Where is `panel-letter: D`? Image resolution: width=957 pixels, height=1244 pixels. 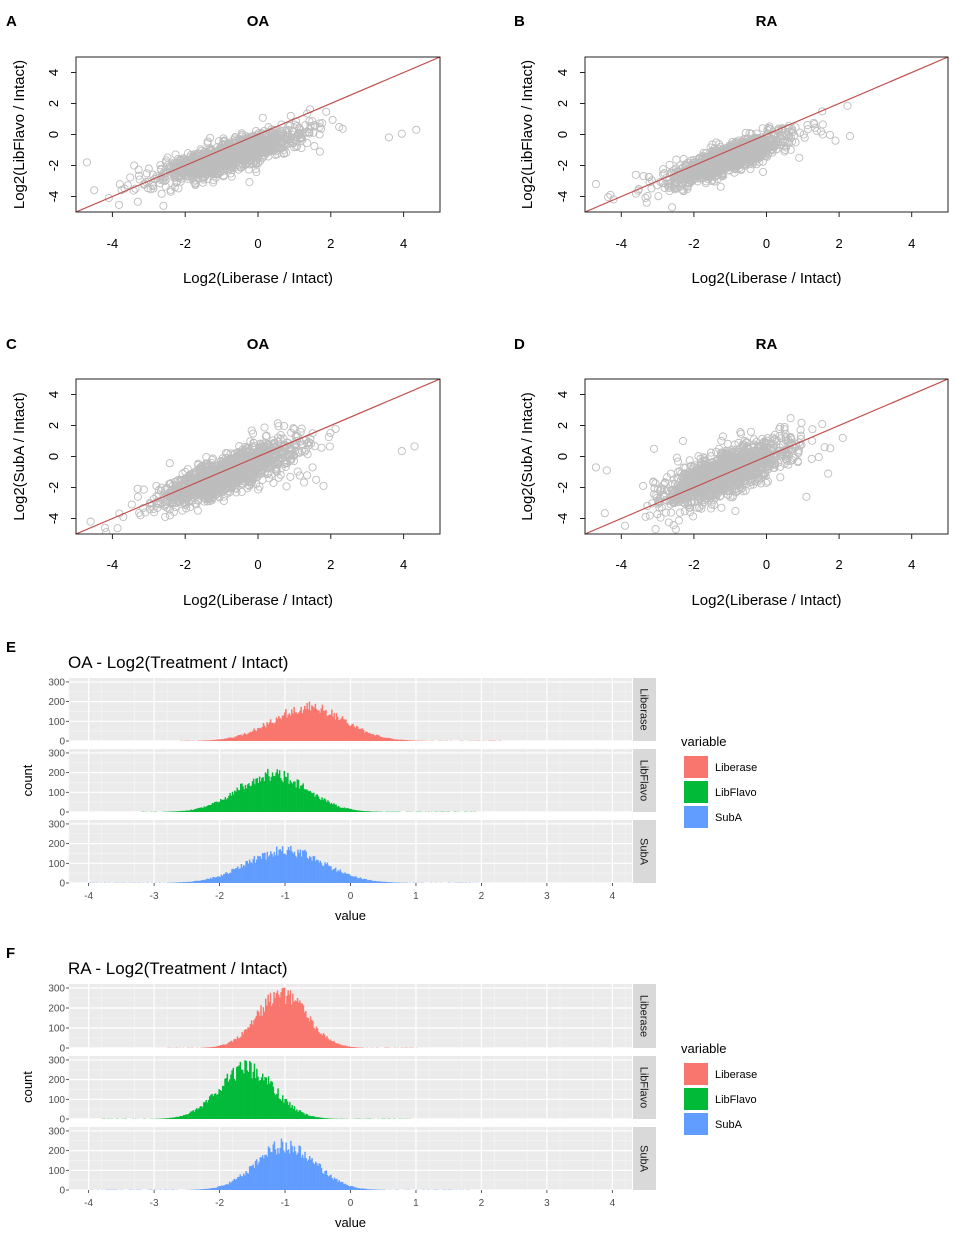 panel-letter: D is located at coordinates (519, 344).